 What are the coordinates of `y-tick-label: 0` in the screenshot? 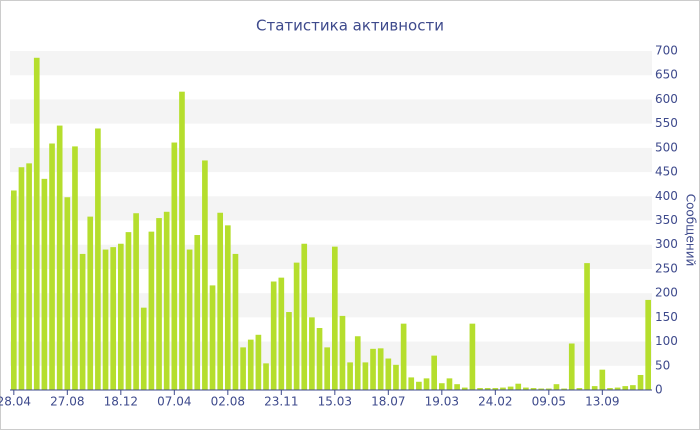 It's located at (659, 390).